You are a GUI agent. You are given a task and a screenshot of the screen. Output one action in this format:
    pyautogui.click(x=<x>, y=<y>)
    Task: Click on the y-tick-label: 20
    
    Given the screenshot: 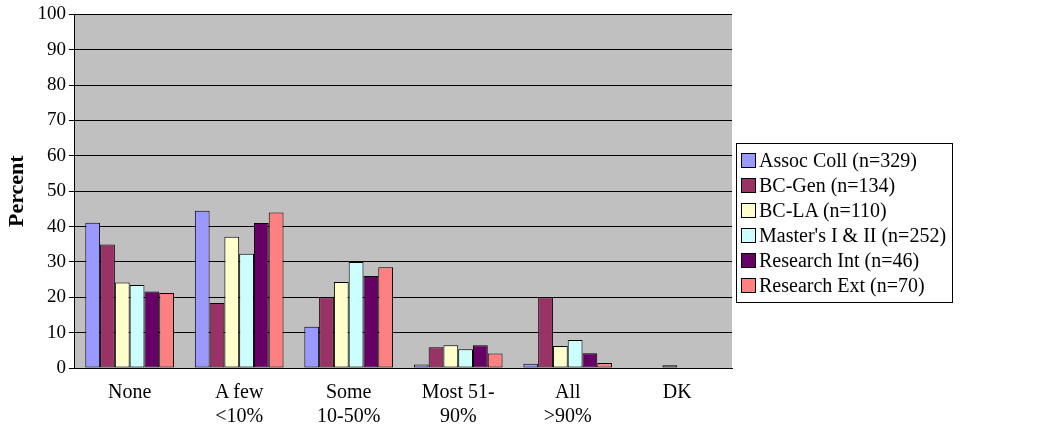 What is the action you would take?
    pyautogui.click(x=56, y=296)
    